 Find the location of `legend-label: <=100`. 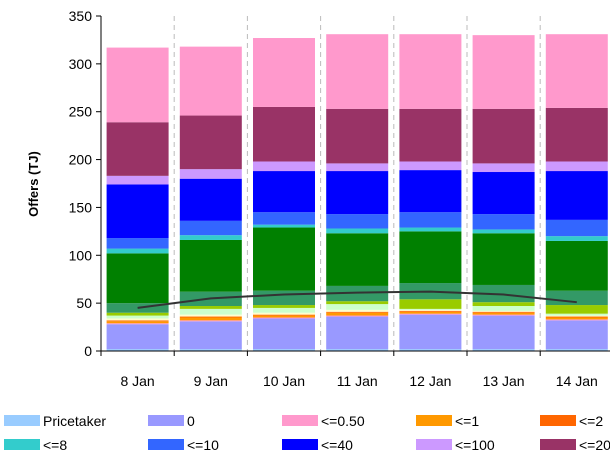

legend-label: <=100 is located at coordinates (475, 445).